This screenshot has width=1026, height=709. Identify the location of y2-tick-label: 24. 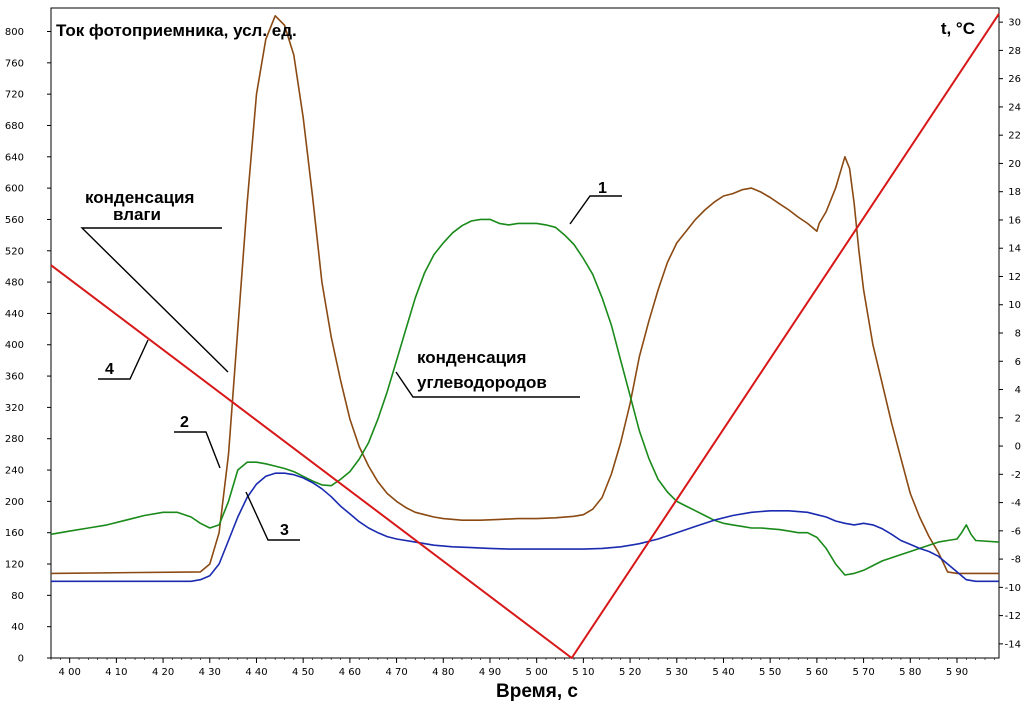
(1014, 107).